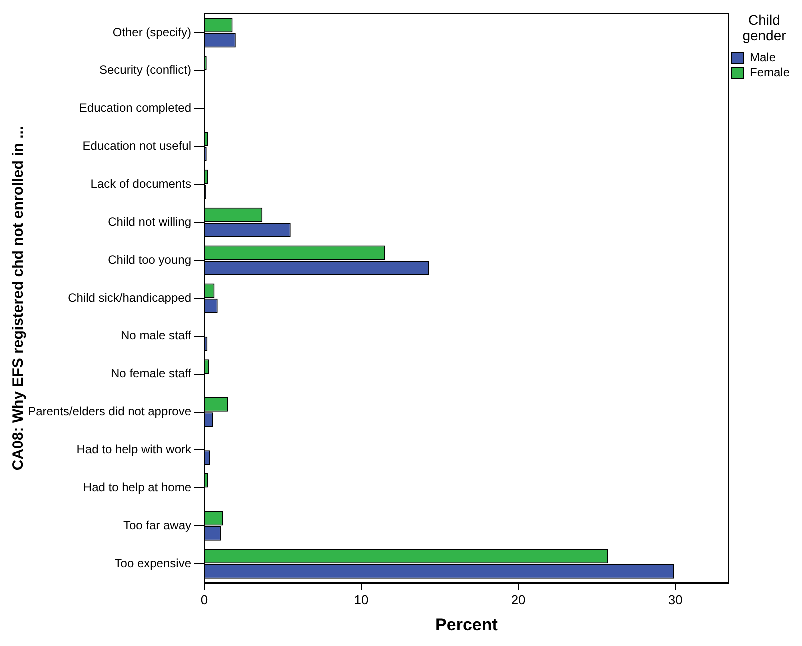  What do you see at coordinates (134, 449) in the screenshot?
I see `y-tick-label: Had to help with work` at bounding box center [134, 449].